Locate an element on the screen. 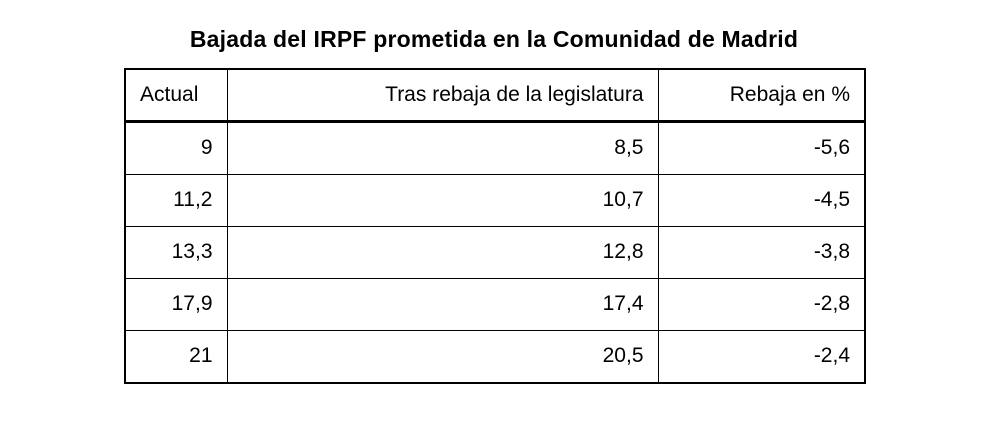 The height and width of the screenshot is (424, 988). table-cell: 20,5 is located at coordinates (442, 356).